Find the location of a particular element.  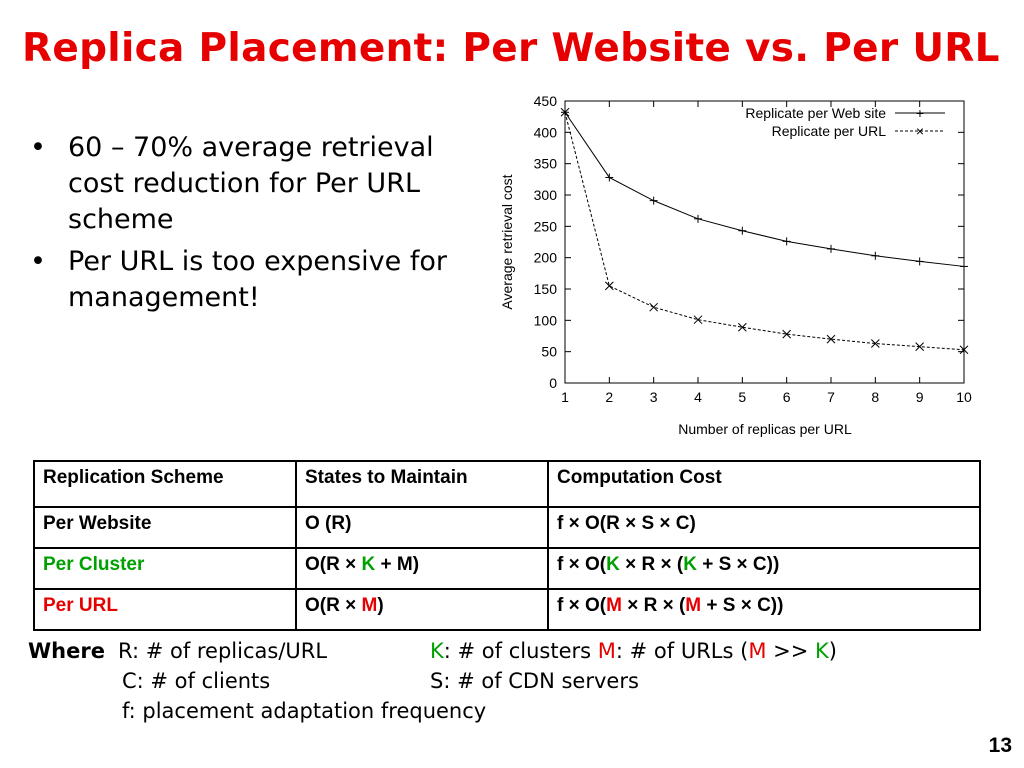

legend-marker-plus-icon: + is located at coordinates (920, 113).